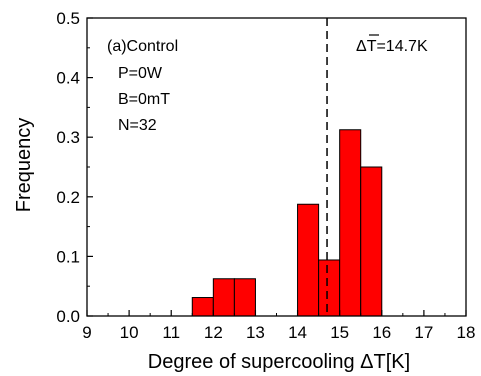  Describe the element at coordinates (68, 197) in the screenshot. I see `y-tick-label: 0.2` at that location.